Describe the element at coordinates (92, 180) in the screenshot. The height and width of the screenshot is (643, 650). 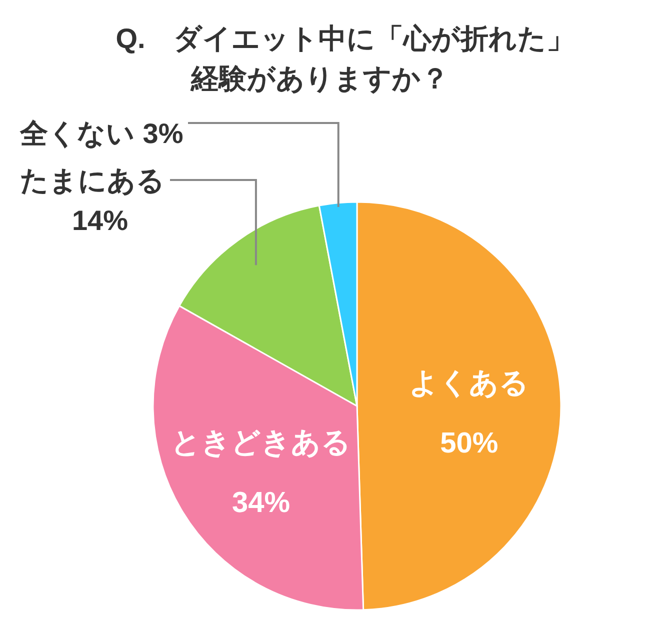
I see `slice-label: たまにある` at that location.